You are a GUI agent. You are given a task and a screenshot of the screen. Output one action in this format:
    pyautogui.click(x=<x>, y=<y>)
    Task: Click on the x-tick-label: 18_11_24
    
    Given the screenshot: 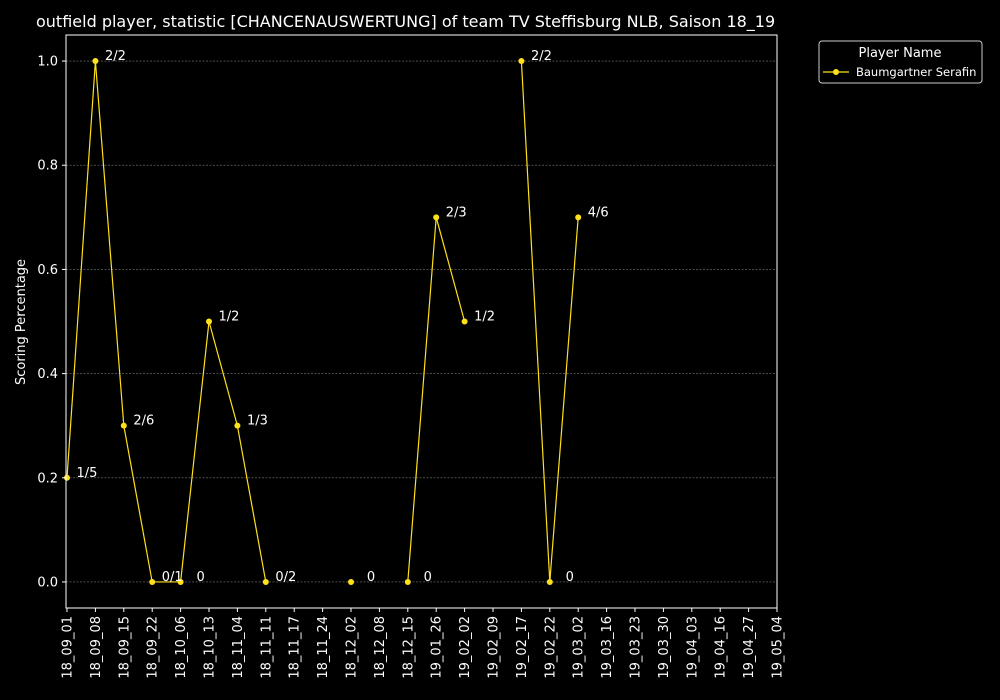 What is the action you would take?
    pyautogui.click(x=323, y=647)
    